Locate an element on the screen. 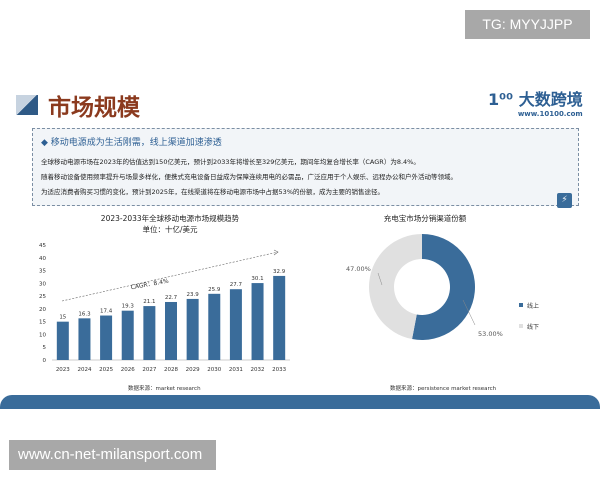 This screenshot has width=600, height=480. x-tick-label: 2031 is located at coordinates (236, 370).